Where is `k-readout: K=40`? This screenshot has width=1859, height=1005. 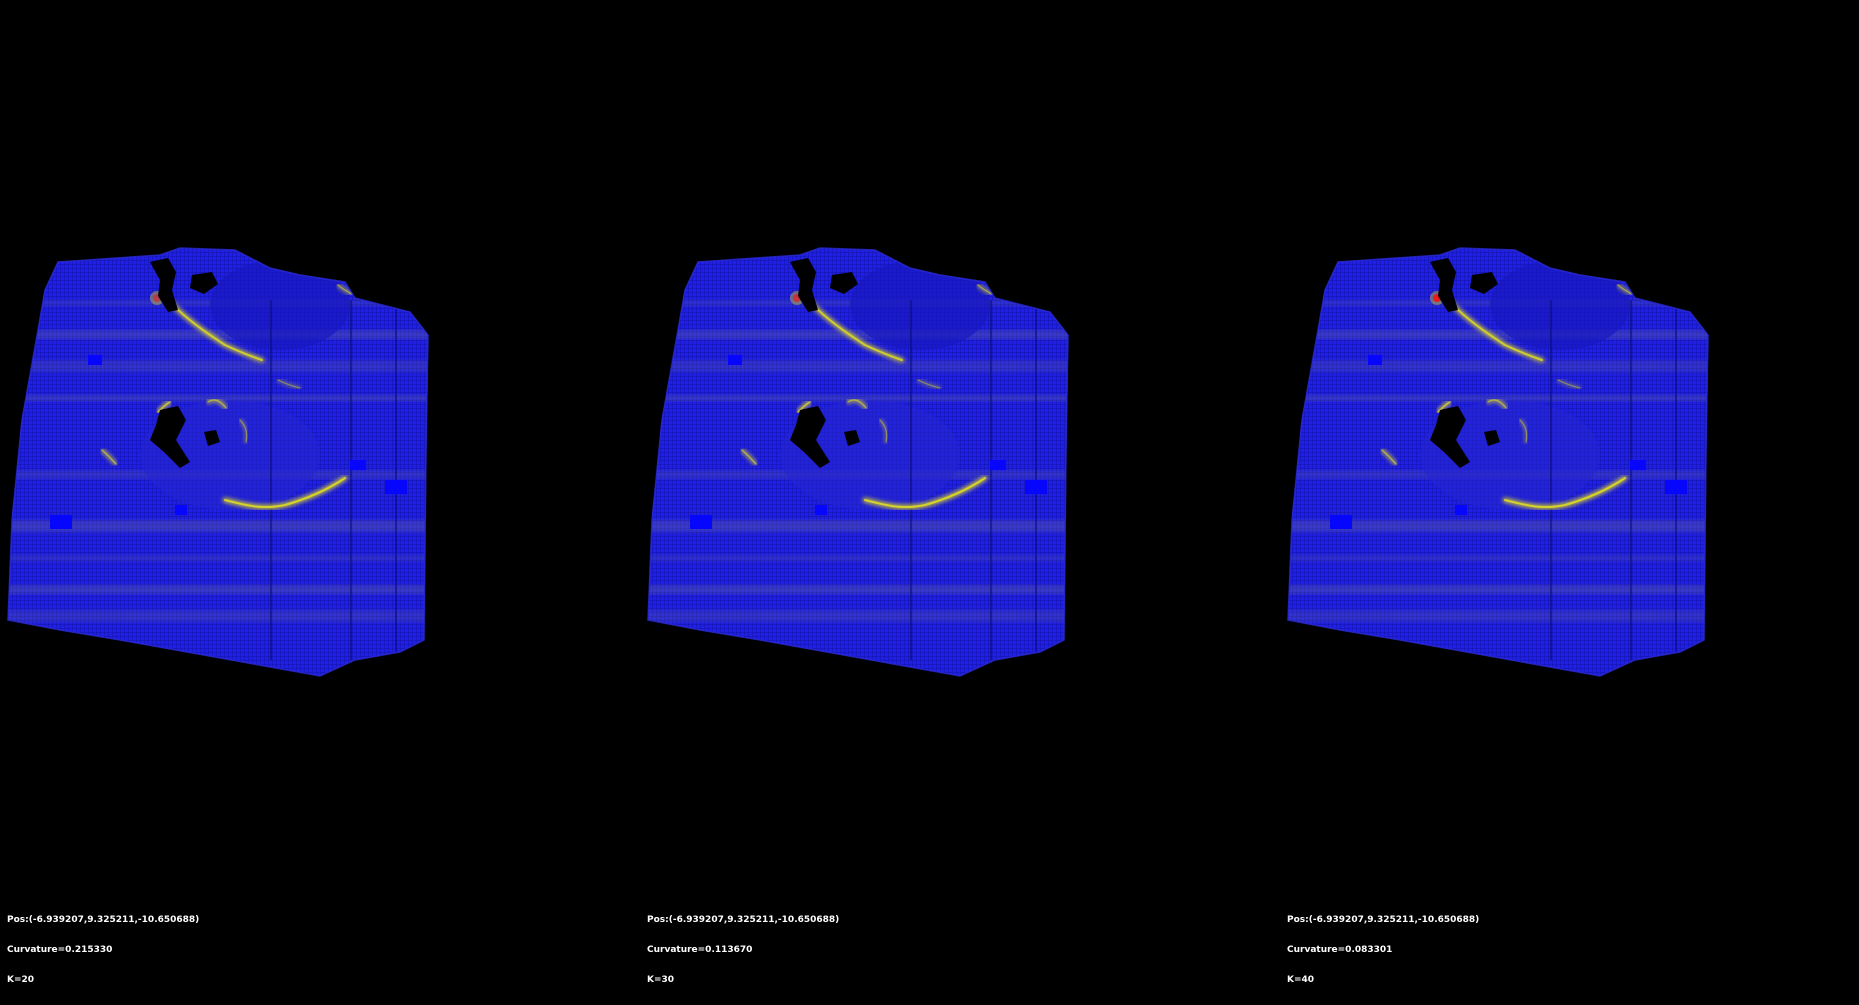
k-readout: K=40 is located at coordinates (1301, 980).